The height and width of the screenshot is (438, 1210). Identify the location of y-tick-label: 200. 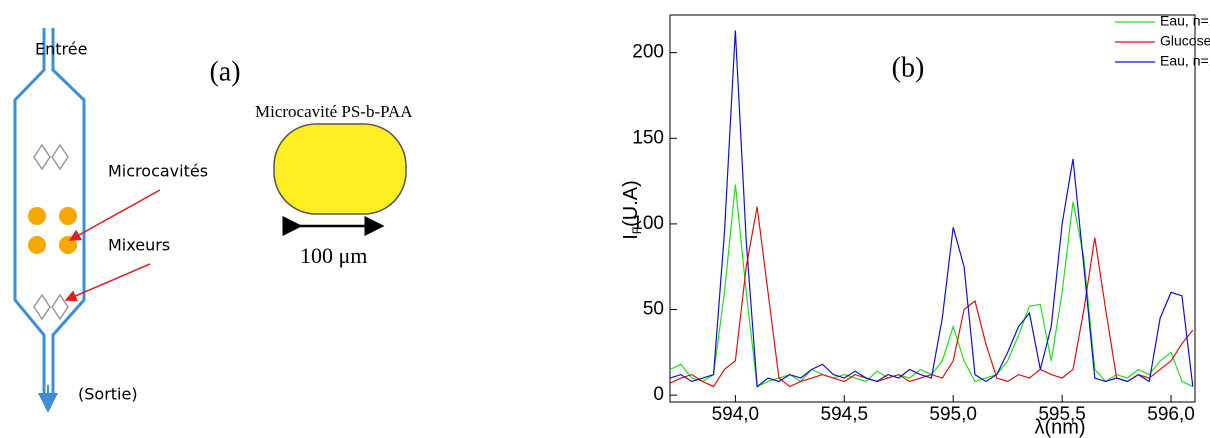
(648, 52).